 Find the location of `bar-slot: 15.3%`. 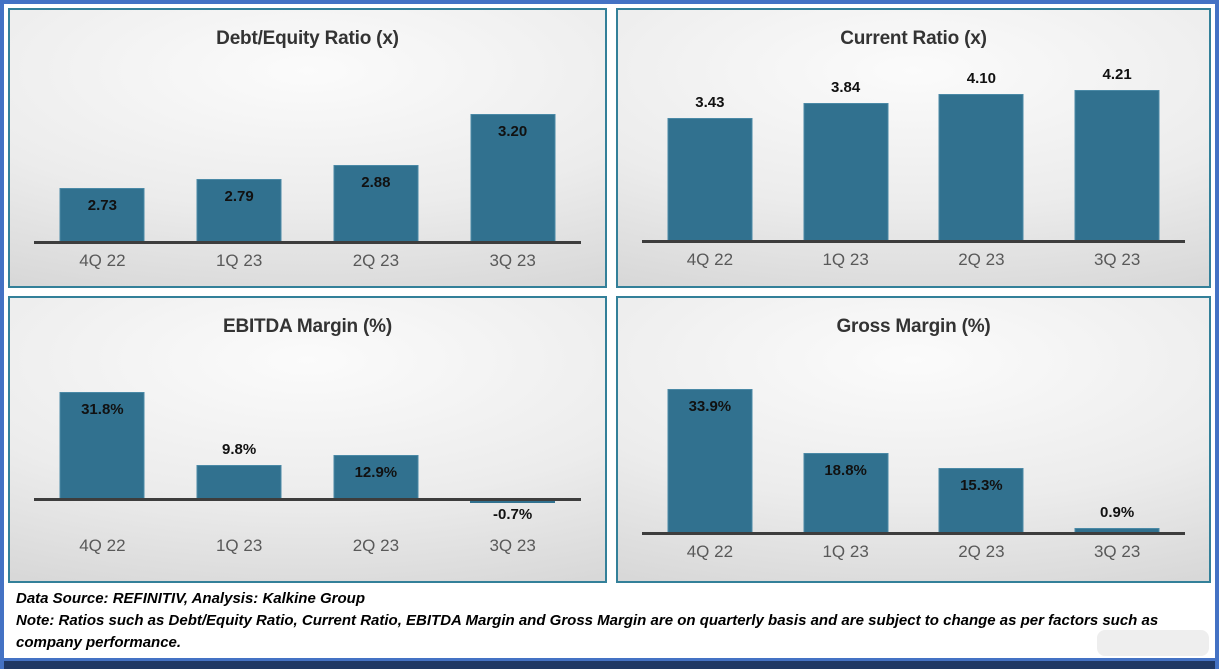

bar-slot: 15.3% is located at coordinates (982, 452).